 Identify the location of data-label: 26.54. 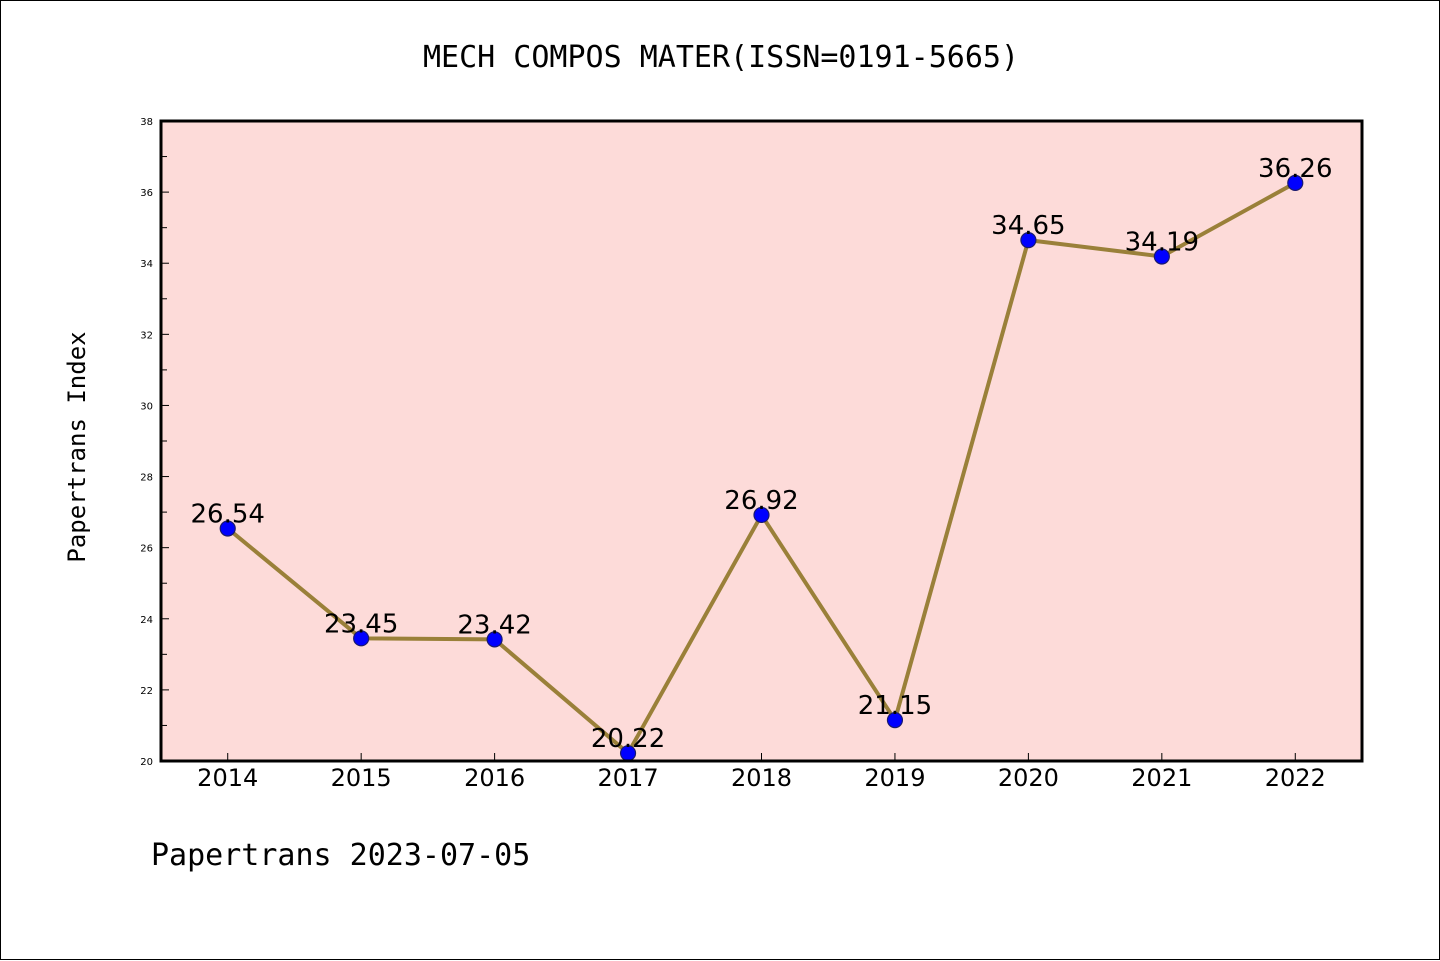
(228, 514).